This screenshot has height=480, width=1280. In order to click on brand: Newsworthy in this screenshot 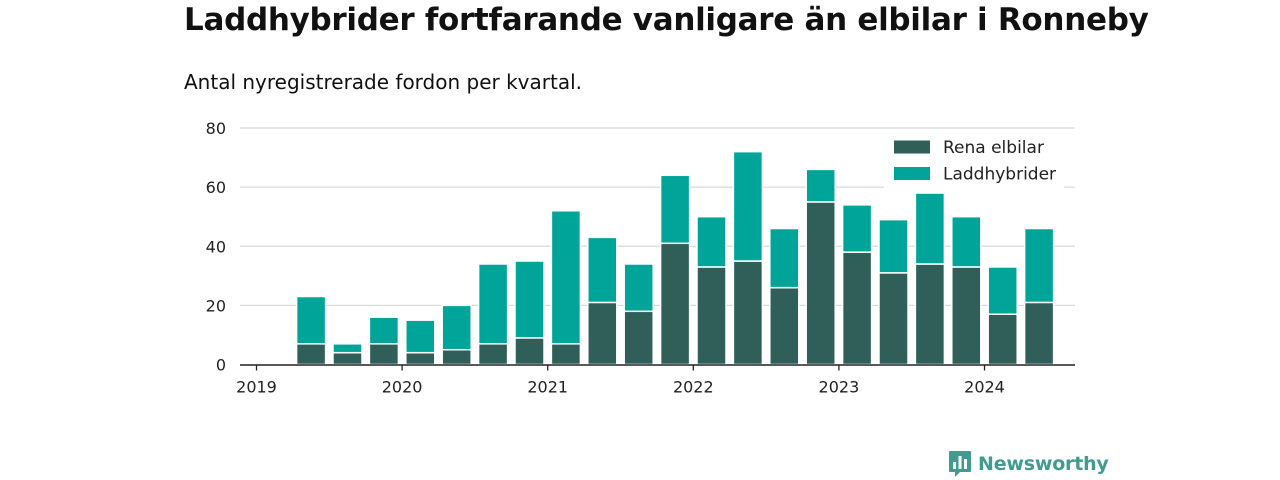, I will do `click(1028, 464)`.